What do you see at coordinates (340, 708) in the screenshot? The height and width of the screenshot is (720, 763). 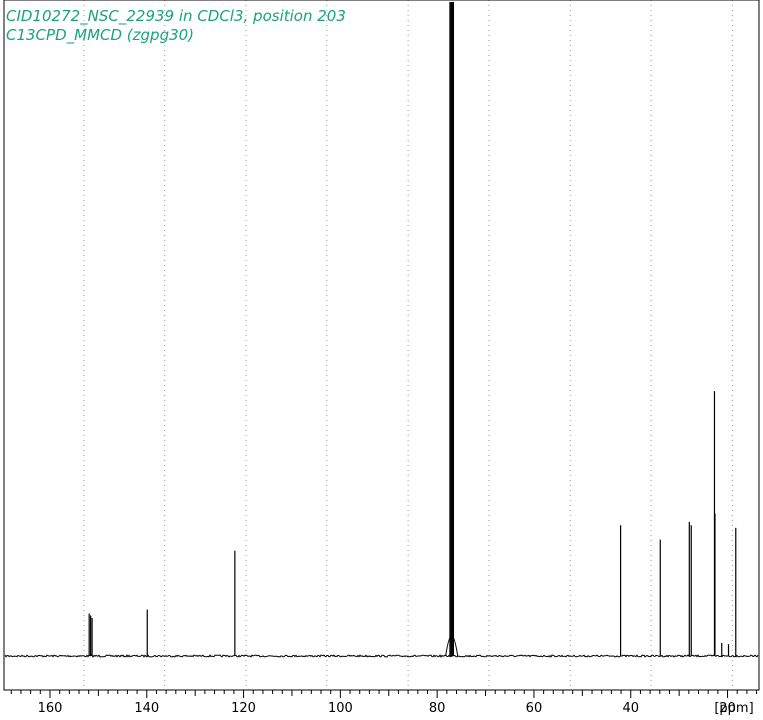 I see `tick-label: 100` at bounding box center [340, 708].